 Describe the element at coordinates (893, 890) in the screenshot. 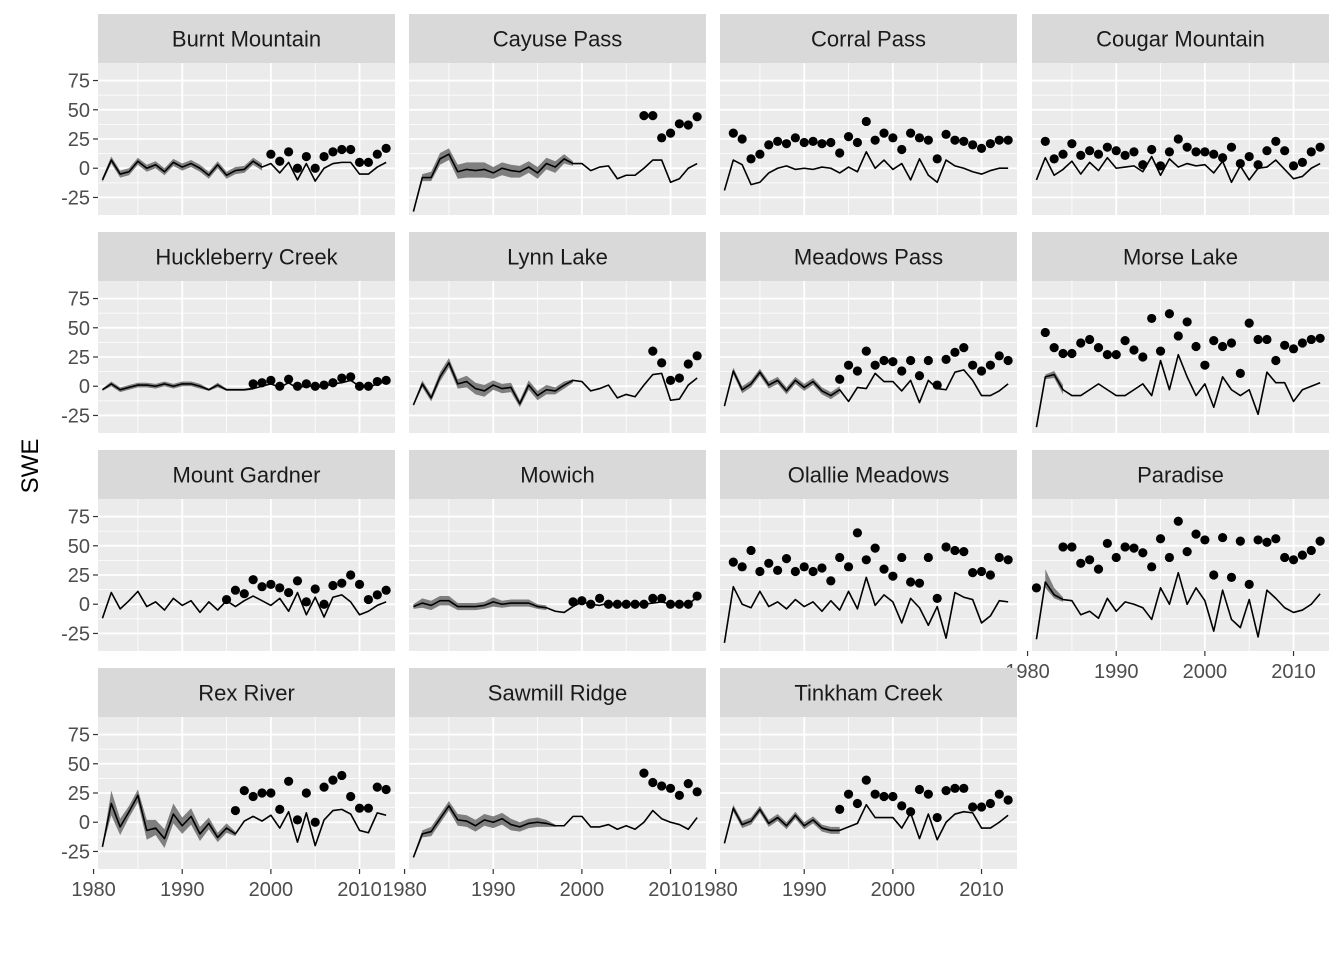

I see `x-tick-label: 2000` at that location.